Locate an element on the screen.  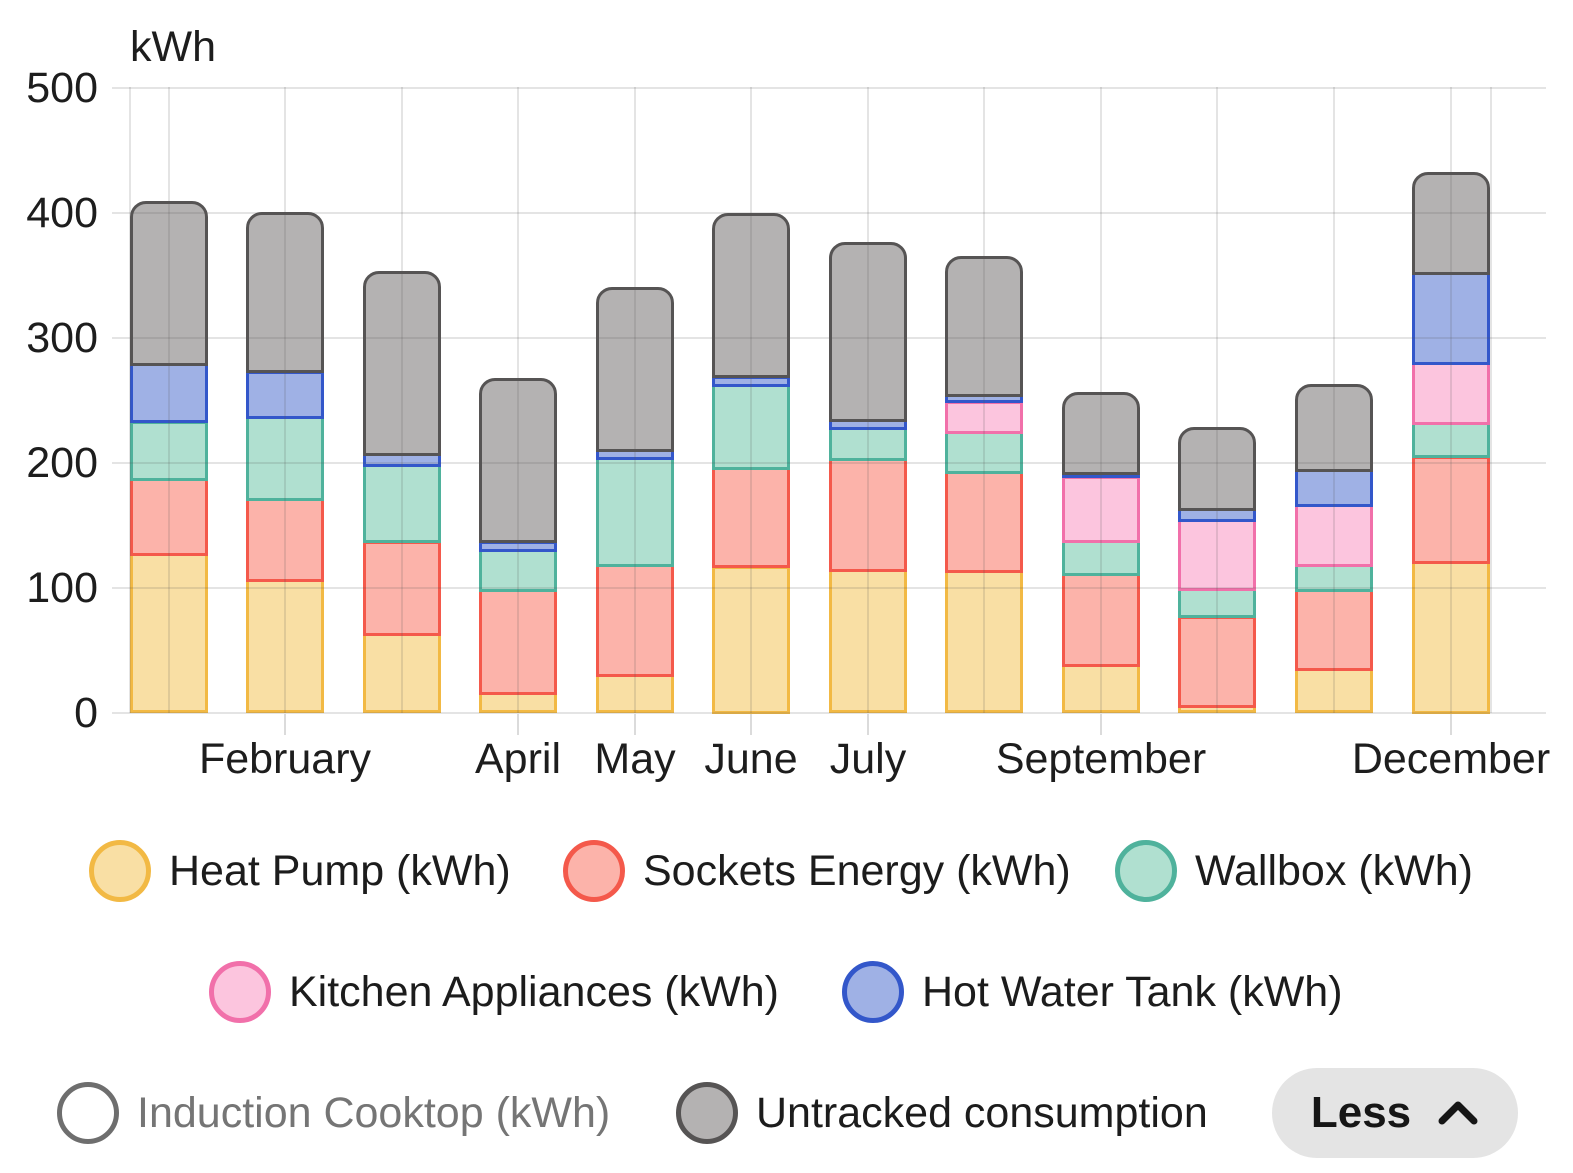
sockets-swatch-icon is located at coordinates (594, 871).